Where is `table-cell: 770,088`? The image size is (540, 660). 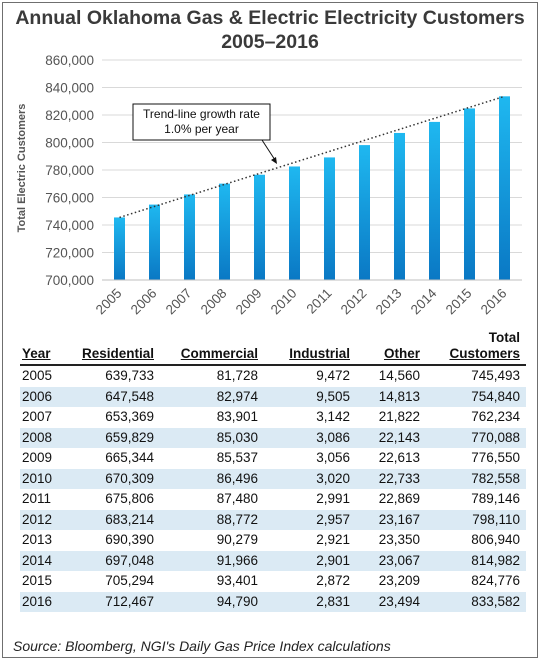 table-cell: 770,088 is located at coordinates (476, 437).